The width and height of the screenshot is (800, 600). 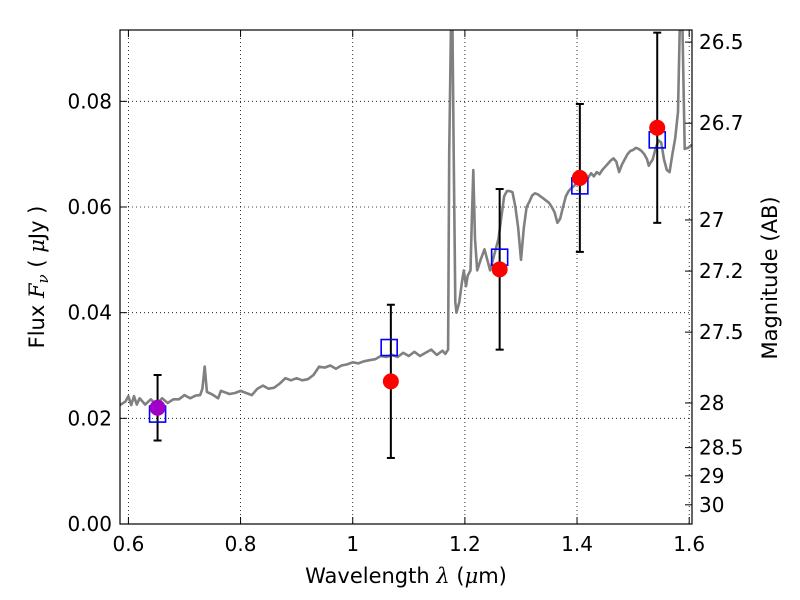 I want to click on y-tick-label: 0.08, so click(x=89, y=101).